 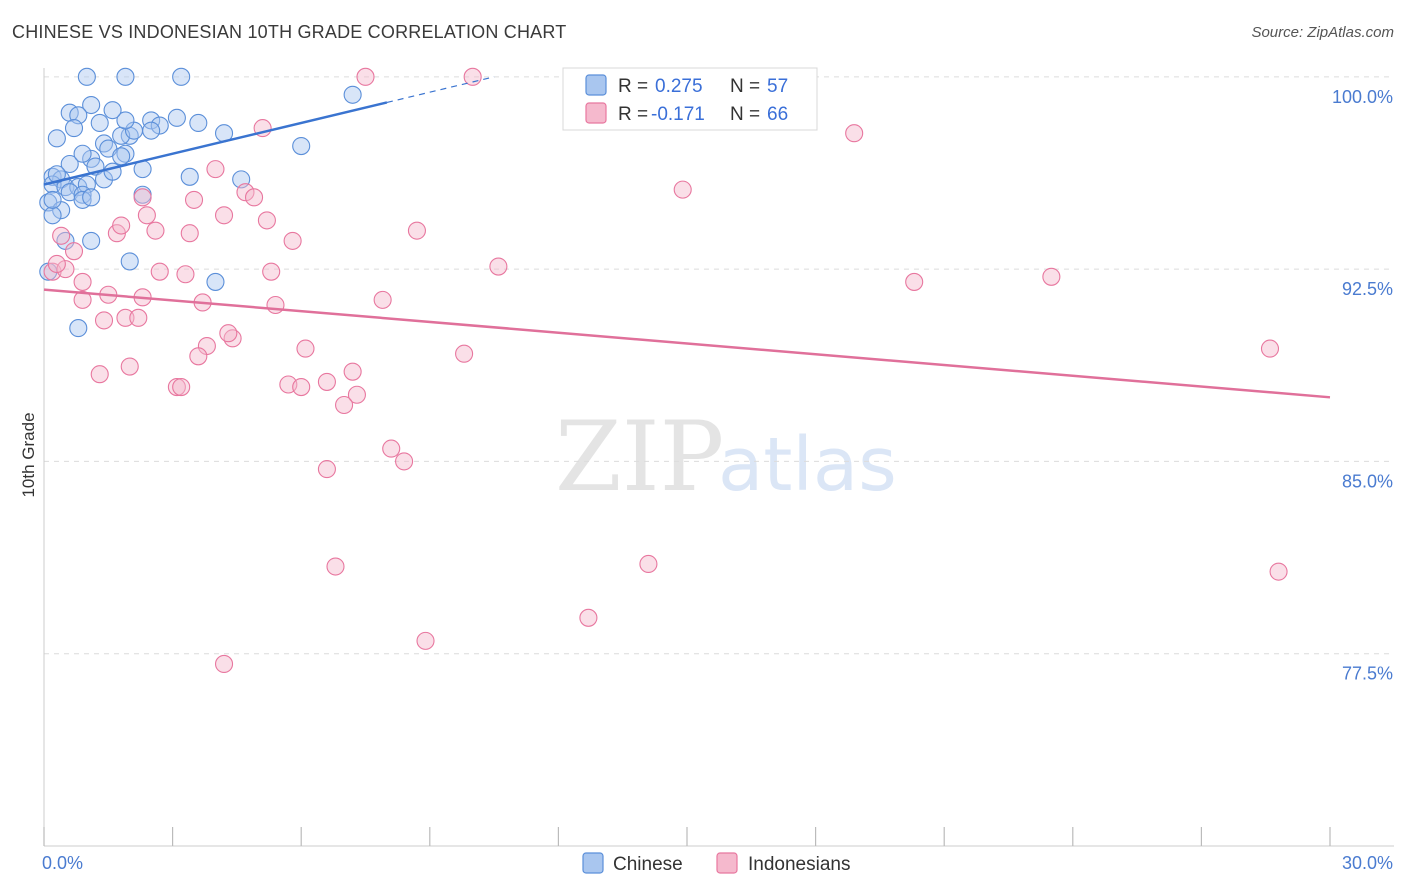 I want to click on legend-swatch-indonesians, so click(x=596, y=113).